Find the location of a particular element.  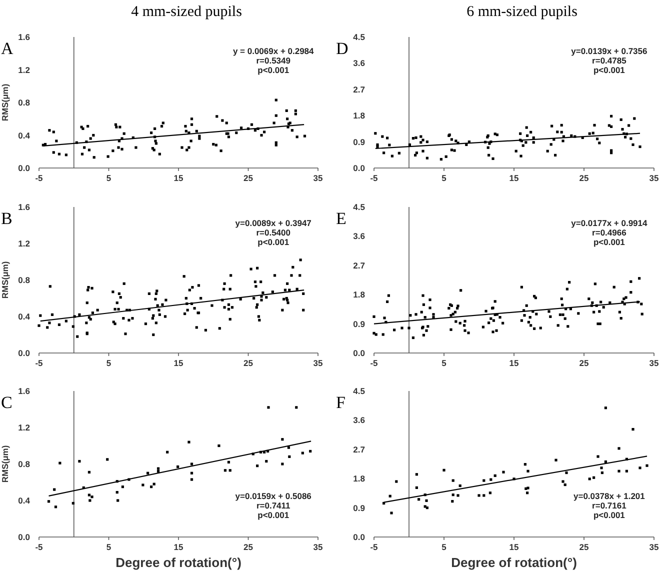

annotation: r=0.4785 is located at coordinates (609, 61).